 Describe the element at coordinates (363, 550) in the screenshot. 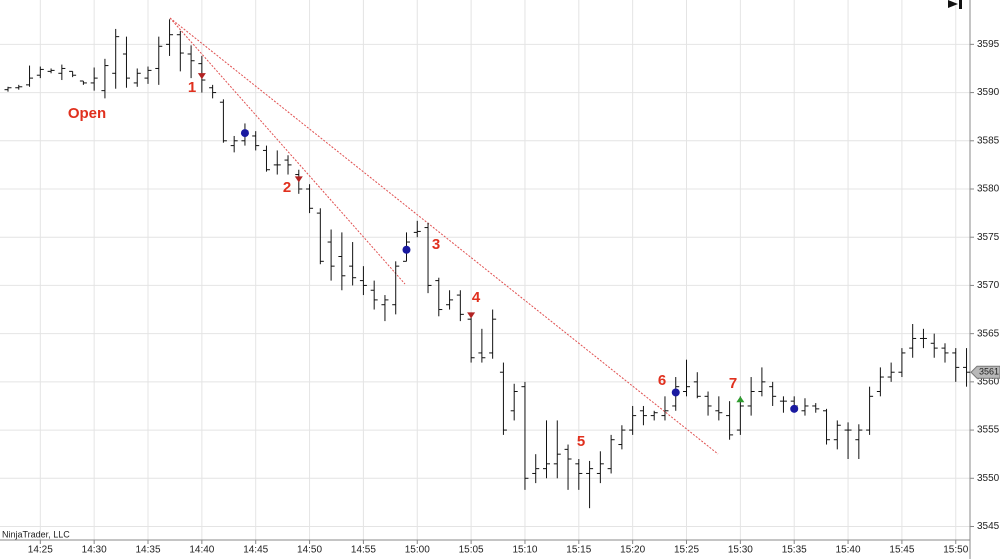

I see `x-tick-label: 14:55` at that location.